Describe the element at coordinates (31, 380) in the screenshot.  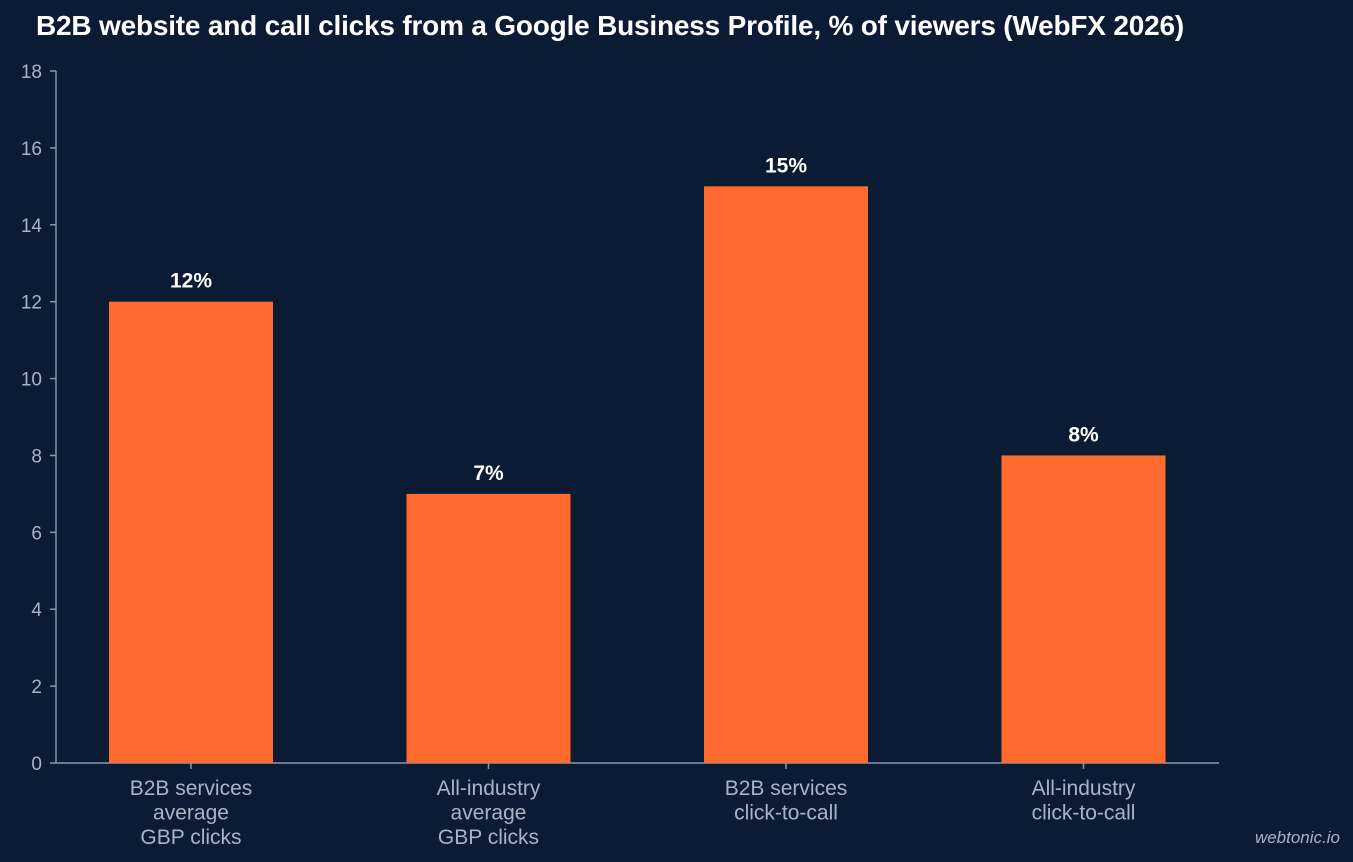
I see `y-tick-label: 10` at that location.